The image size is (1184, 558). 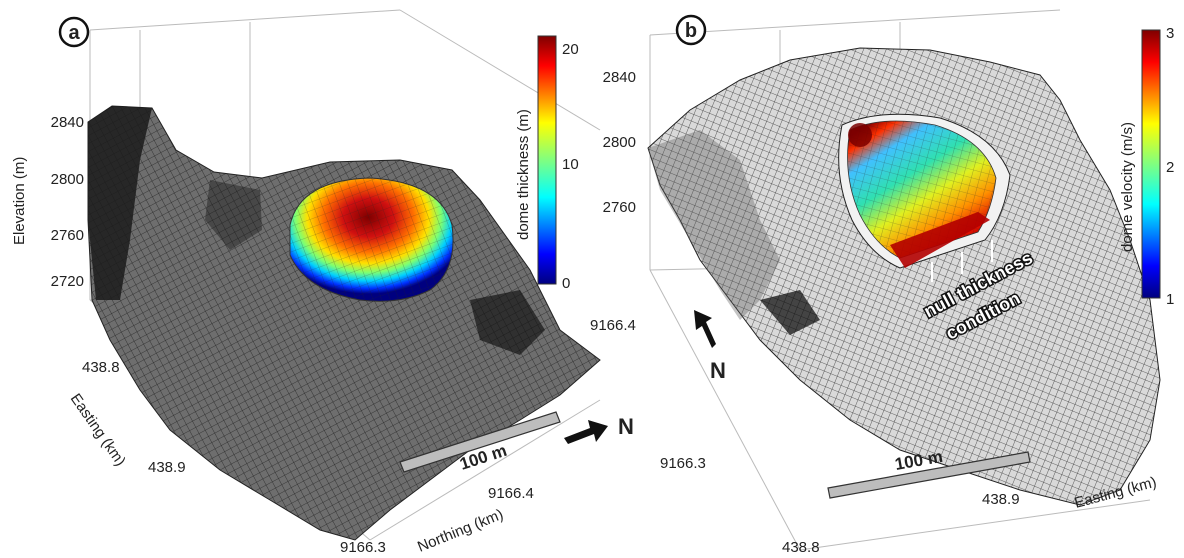 I want to click on panel-b-northing-tick-0: 9166.4, so click(x=613, y=325).